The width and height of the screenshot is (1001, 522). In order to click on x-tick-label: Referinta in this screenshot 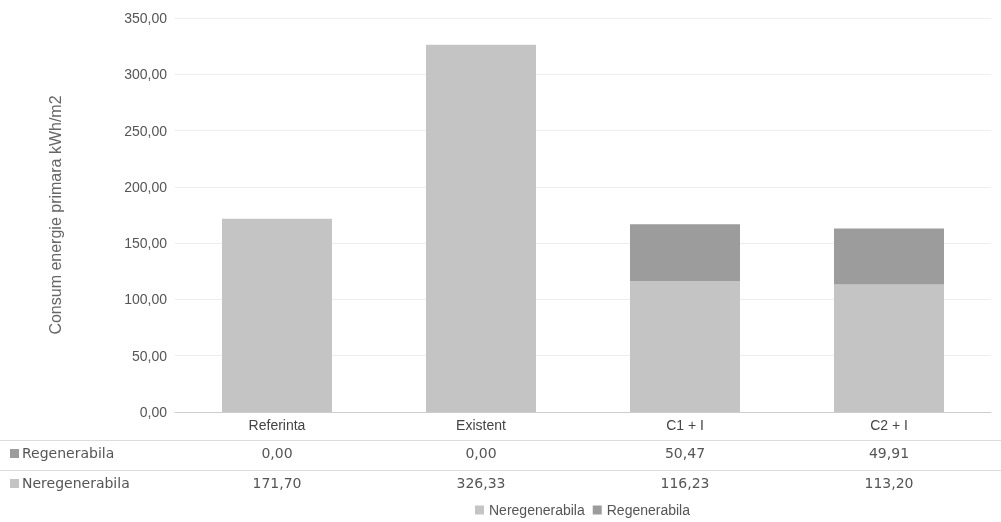, I will do `click(277, 425)`.